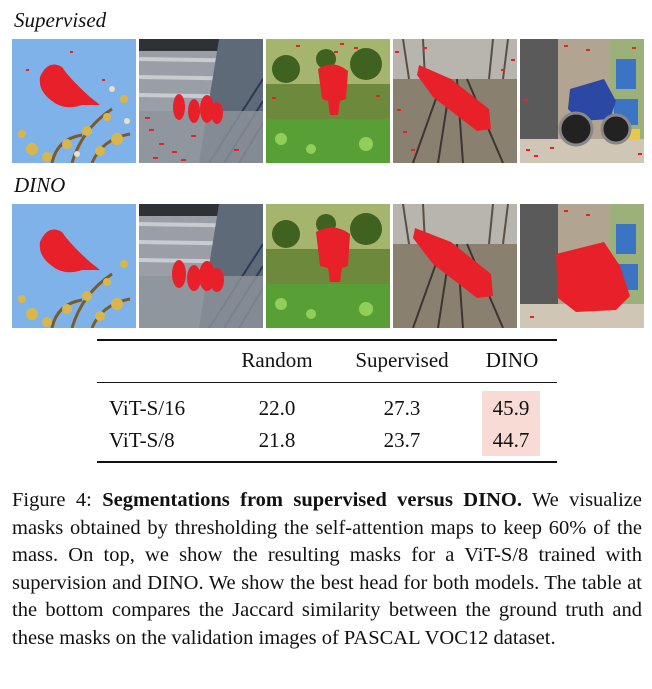 Image resolution: width=652 pixels, height=689 pixels. I want to click on value-dino: 45.9, so click(511, 408).